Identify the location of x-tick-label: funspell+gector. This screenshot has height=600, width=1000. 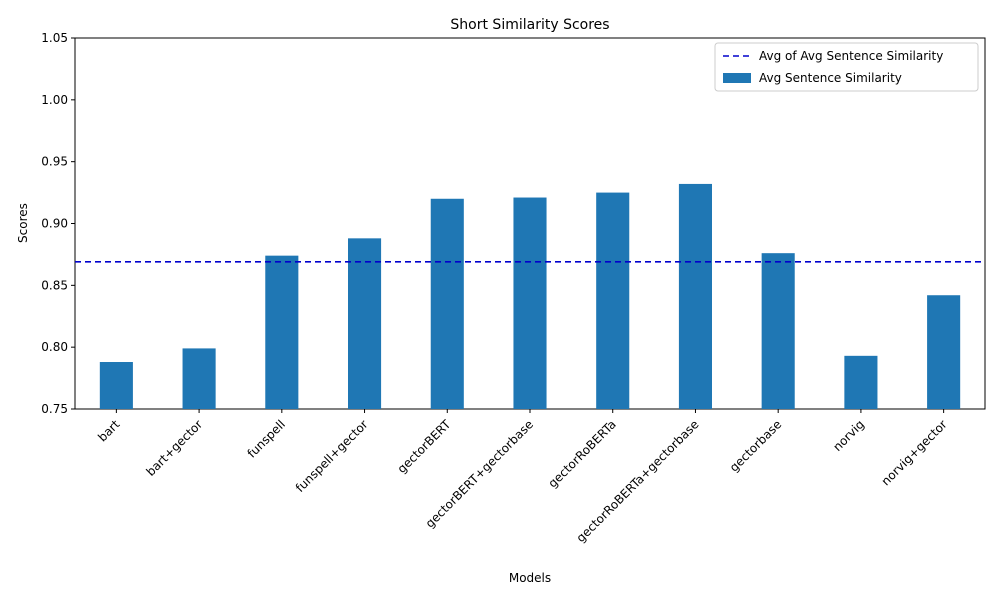
(332, 456).